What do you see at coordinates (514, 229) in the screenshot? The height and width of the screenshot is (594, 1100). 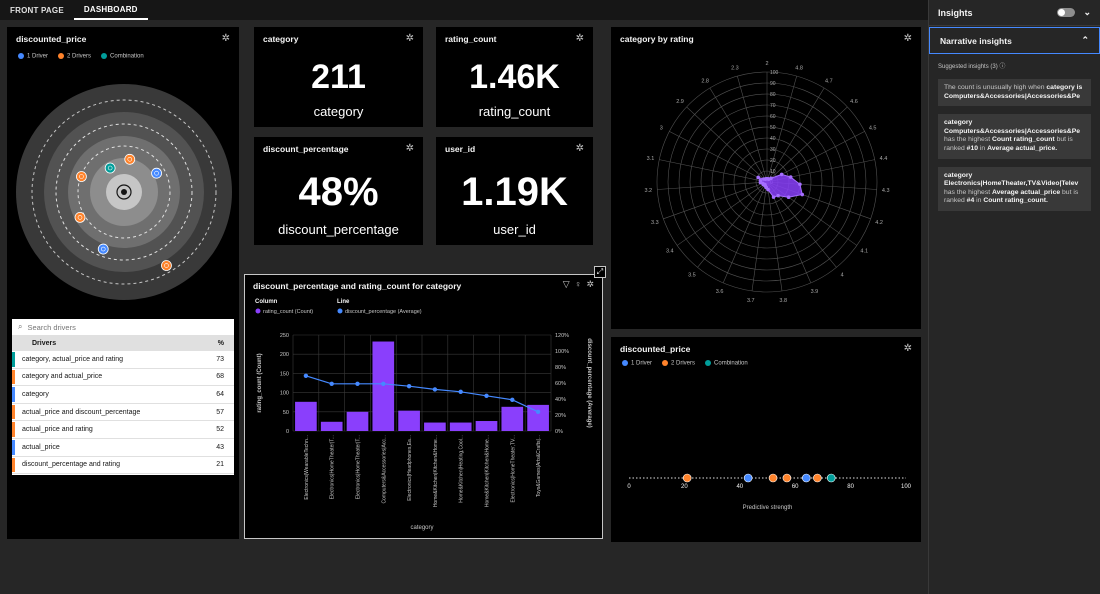 I see `kpi-label: user_id` at bounding box center [514, 229].